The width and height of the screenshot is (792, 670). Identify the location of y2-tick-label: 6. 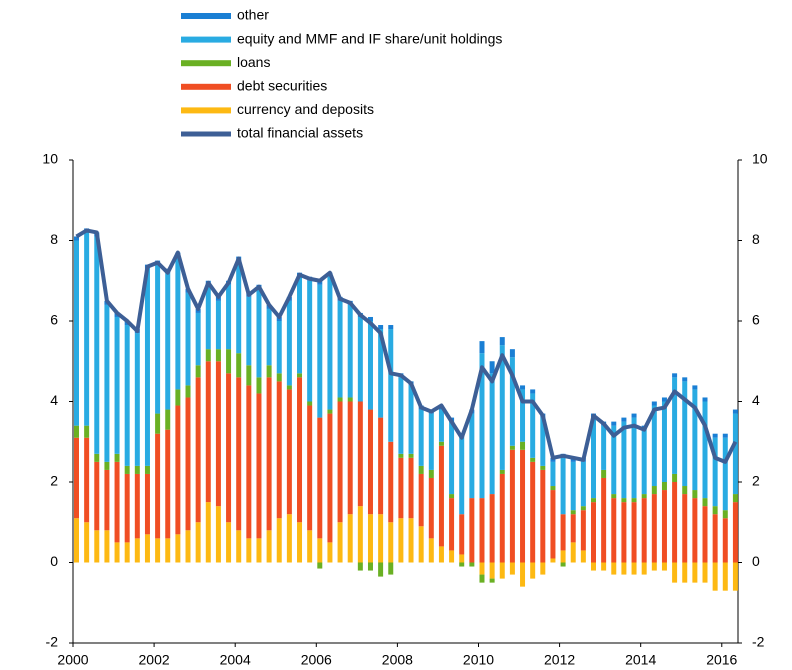
(756, 320).